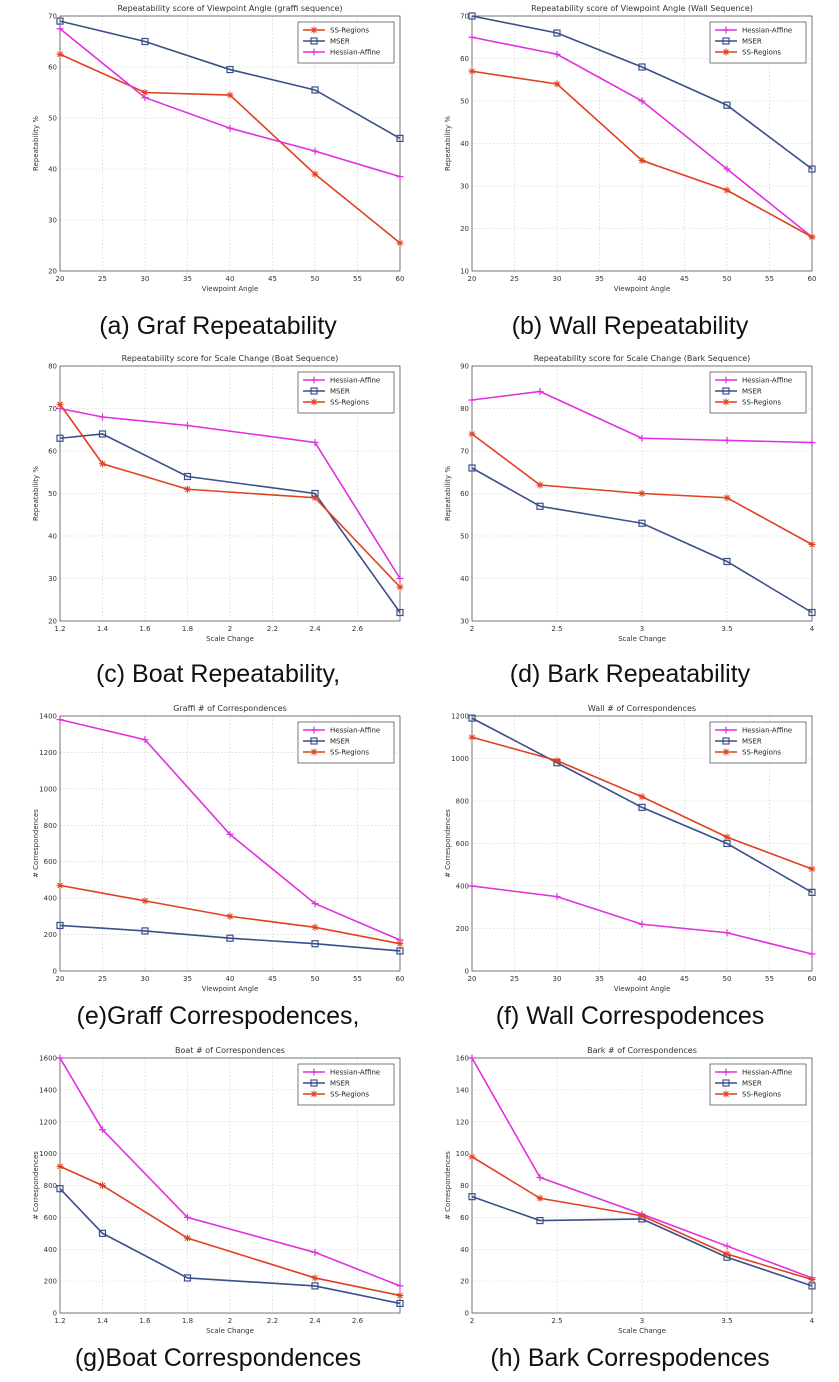 The height and width of the screenshot is (1382, 839). Describe the element at coordinates (36, 143) in the screenshot. I see `y-axis-label: Repeatability %` at that location.